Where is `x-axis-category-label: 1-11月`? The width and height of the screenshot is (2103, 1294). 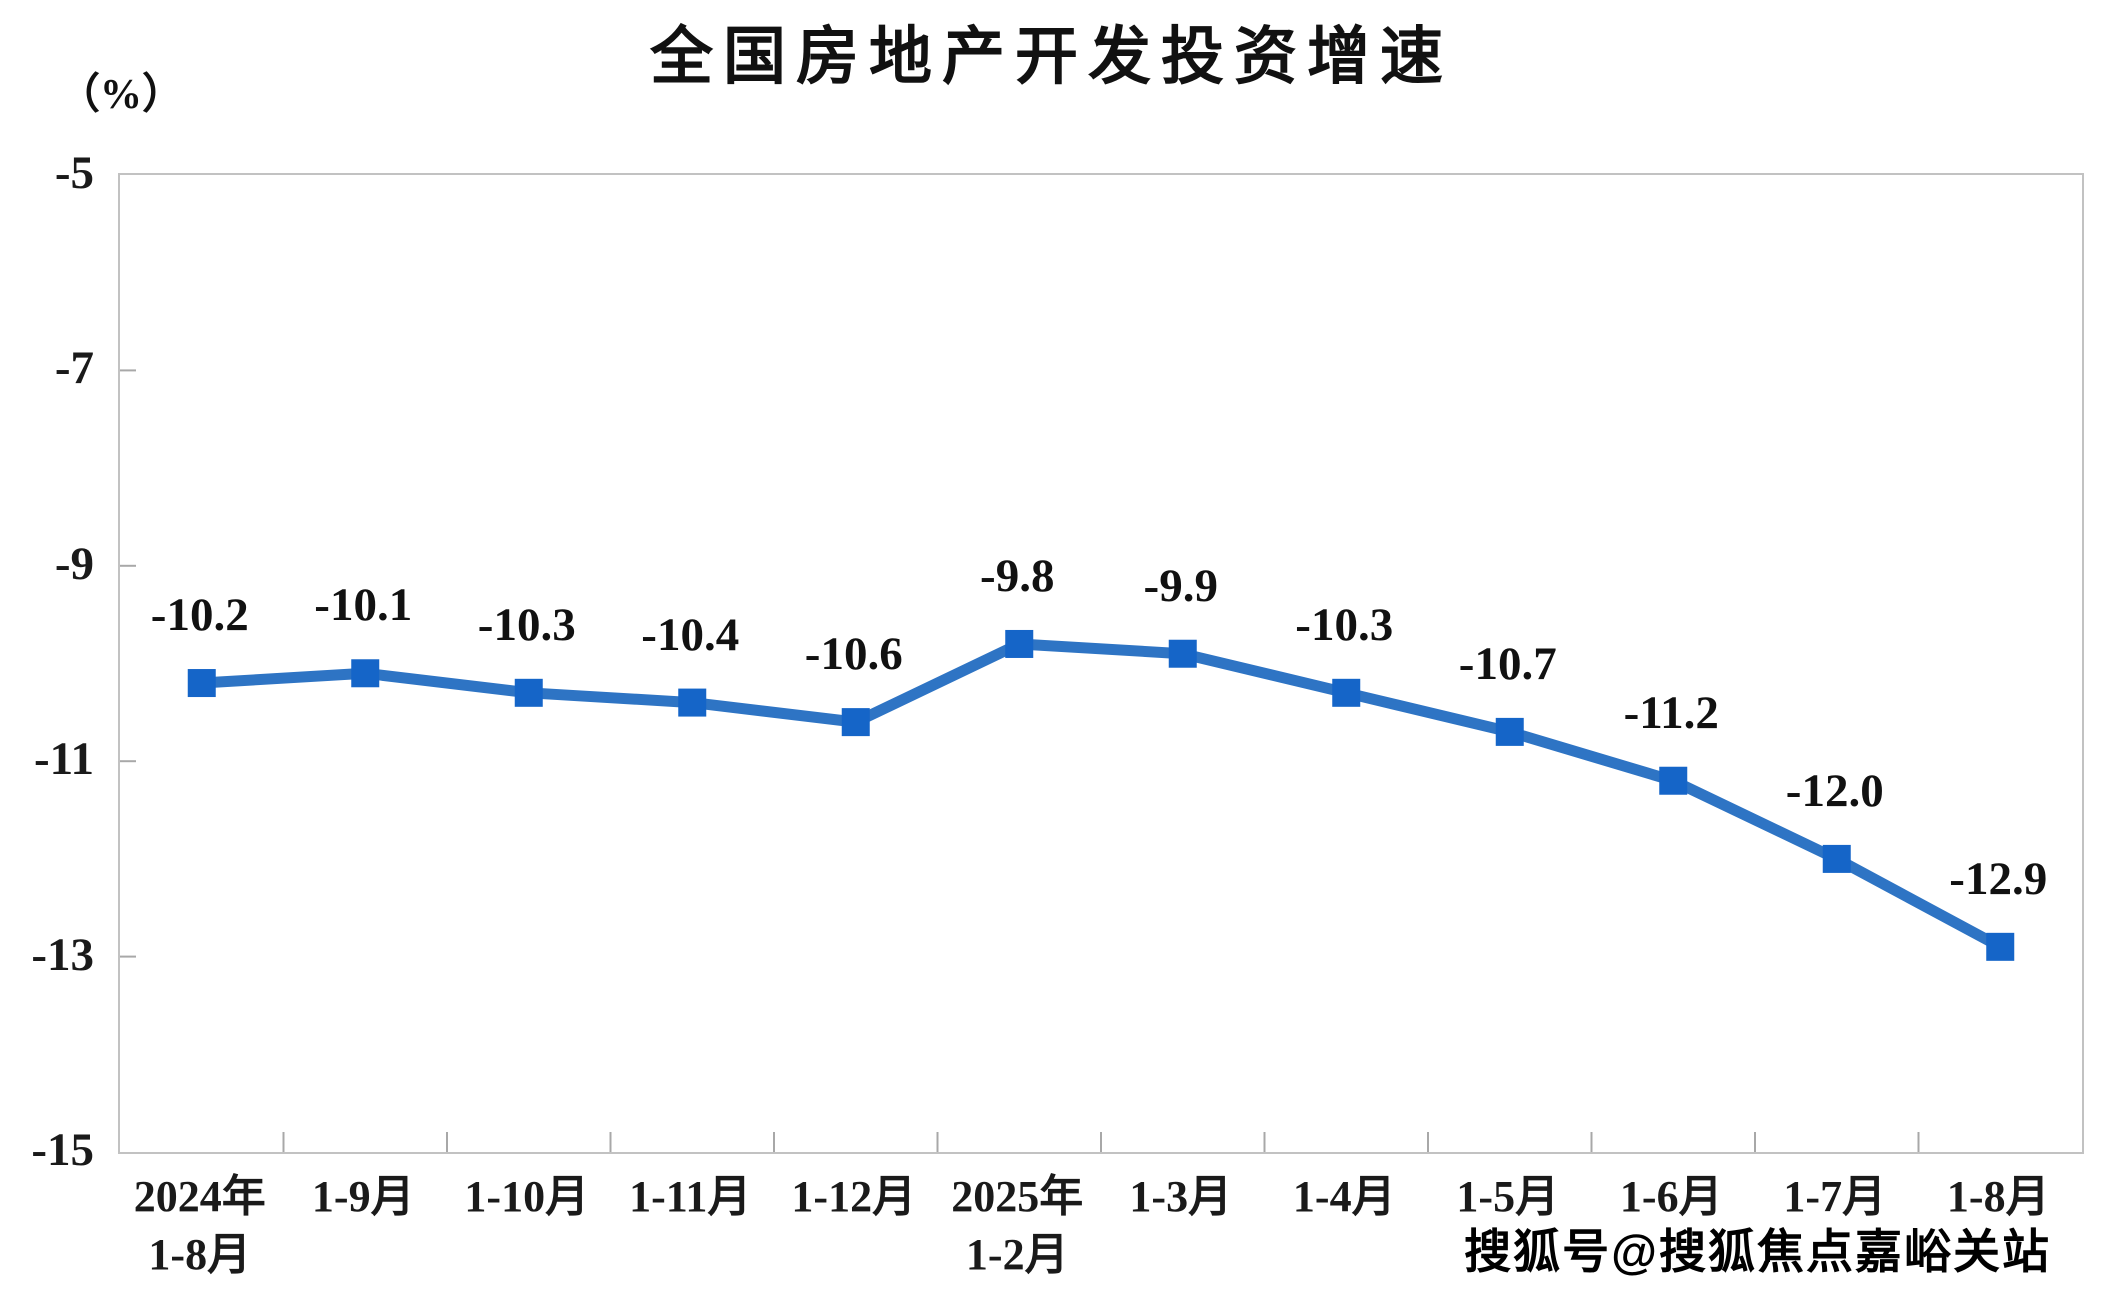
x-axis-category-label: 1-11月 is located at coordinates (690, 1197).